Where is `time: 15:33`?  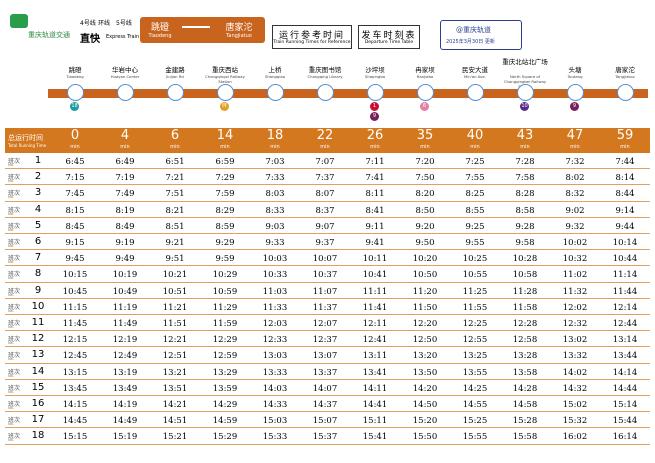
time: 15:33 is located at coordinates (275, 437).